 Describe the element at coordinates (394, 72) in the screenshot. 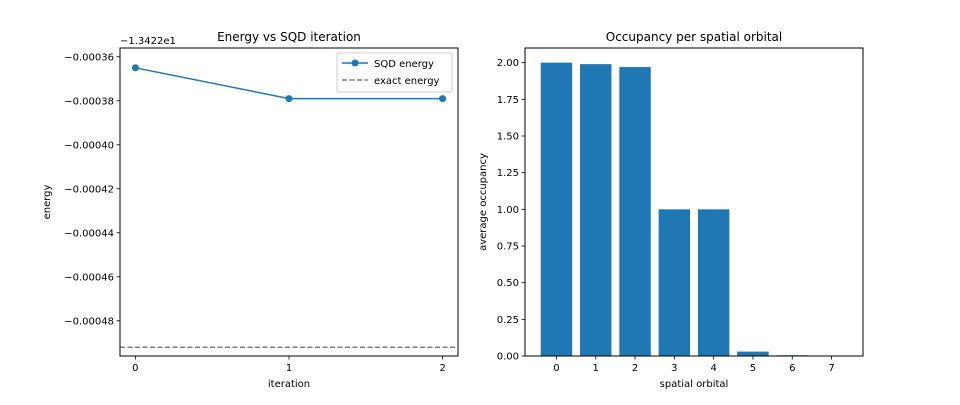

I see `energy-legend: SQD energy exact energy` at that location.